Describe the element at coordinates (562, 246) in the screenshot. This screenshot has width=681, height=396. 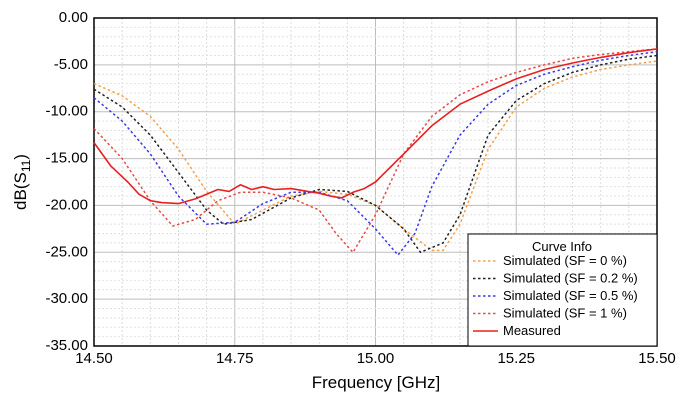
I see `legend-title: Curve Info` at that location.